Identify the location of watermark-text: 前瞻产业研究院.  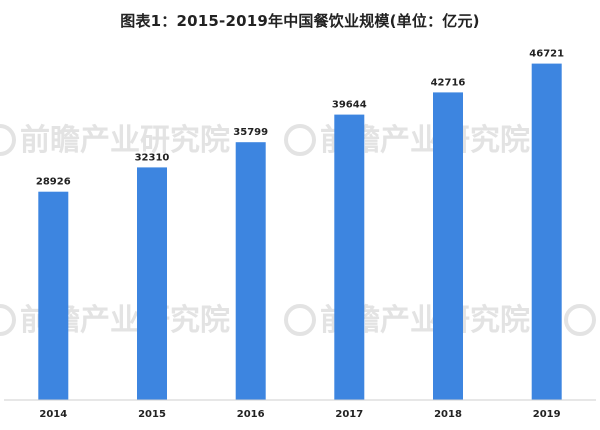
(125, 140).